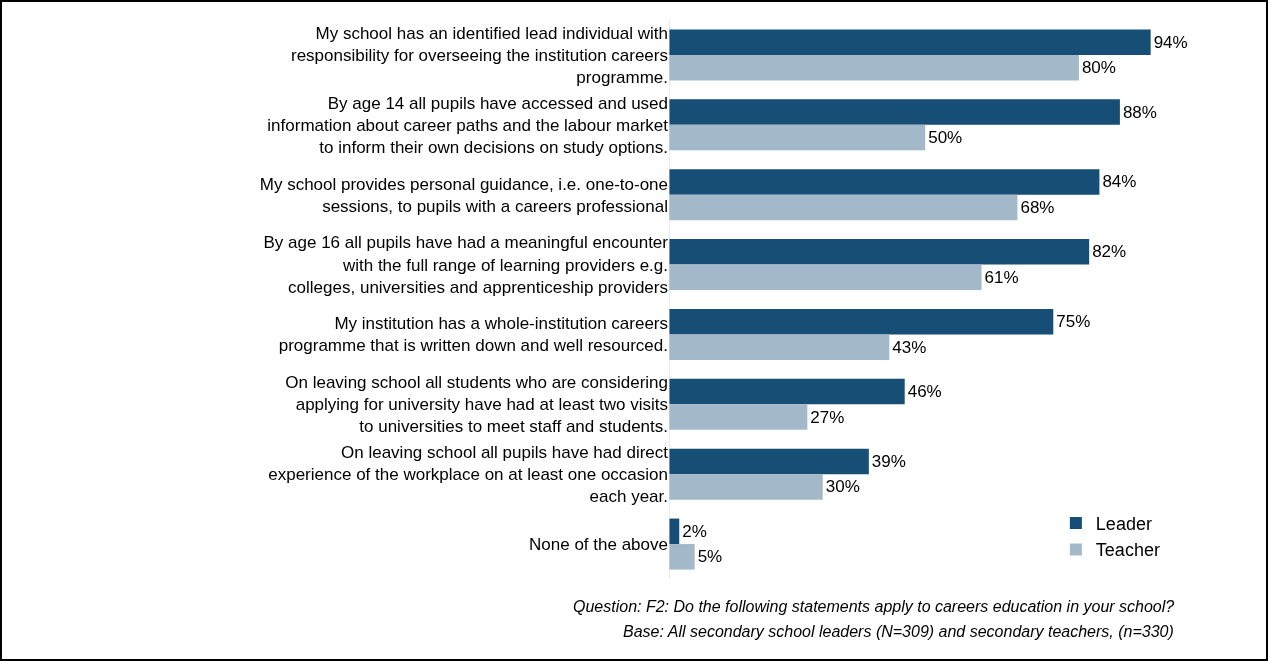 The height and width of the screenshot is (661, 1268). What do you see at coordinates (1127, 550) in the screenshot?
I see `legend-label: Teacher` at bounding box center [1127, 550].